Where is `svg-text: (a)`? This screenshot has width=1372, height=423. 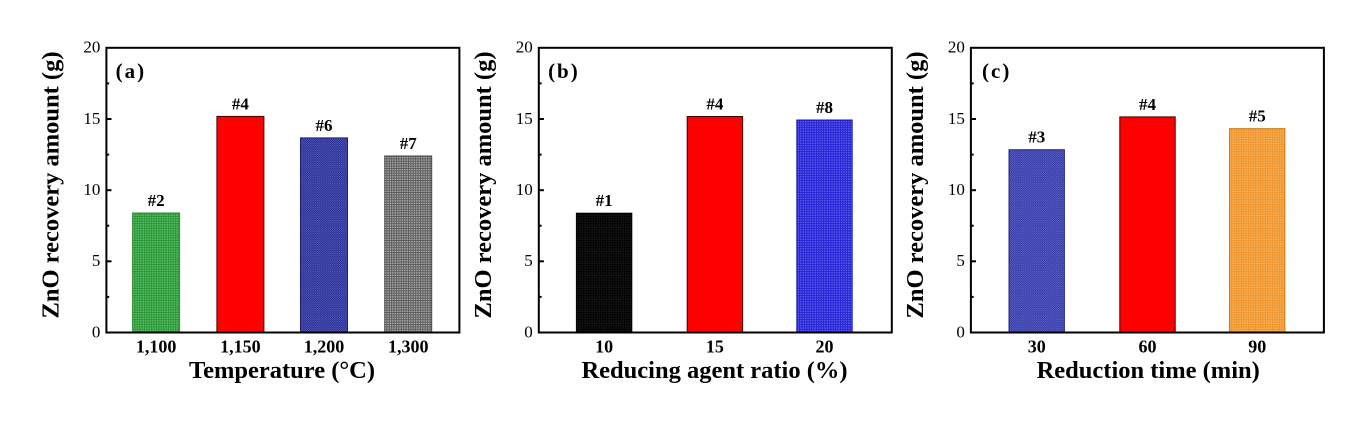 svg-text: (a) is located at coordinates (131, 71).